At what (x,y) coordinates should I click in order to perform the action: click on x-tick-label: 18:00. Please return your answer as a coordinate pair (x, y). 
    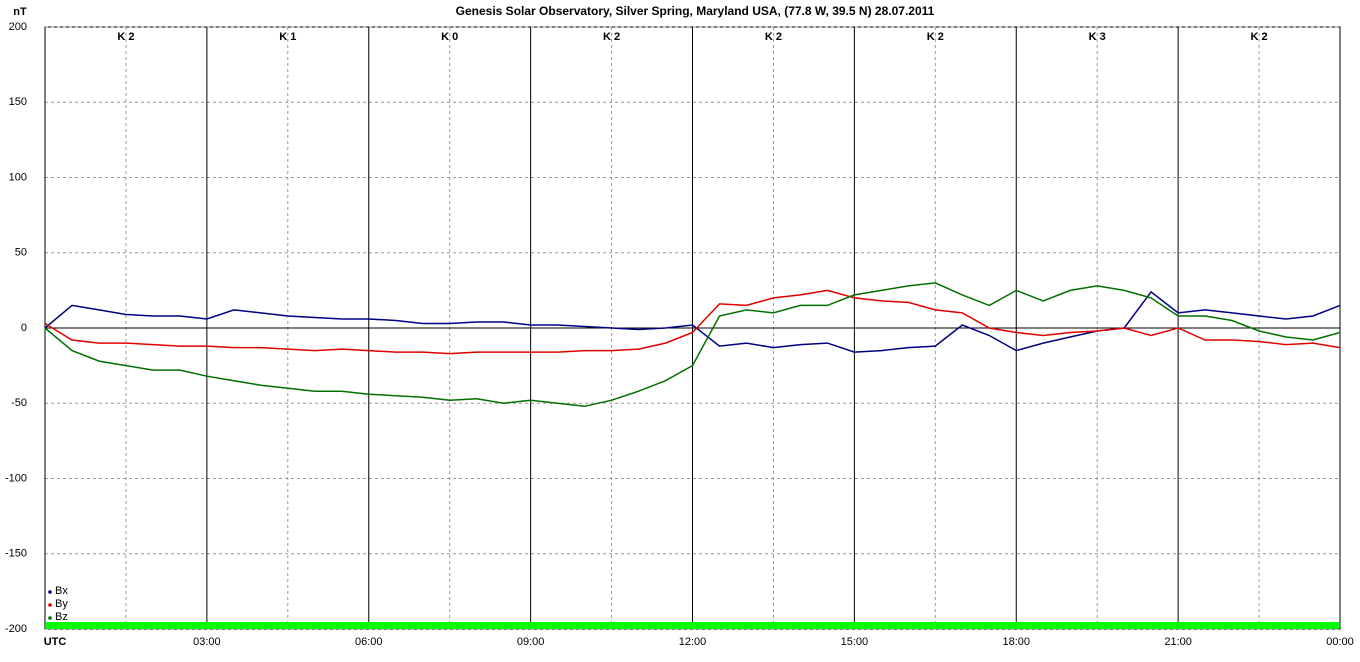
    Looking at the image, I should click on (1016, 642).